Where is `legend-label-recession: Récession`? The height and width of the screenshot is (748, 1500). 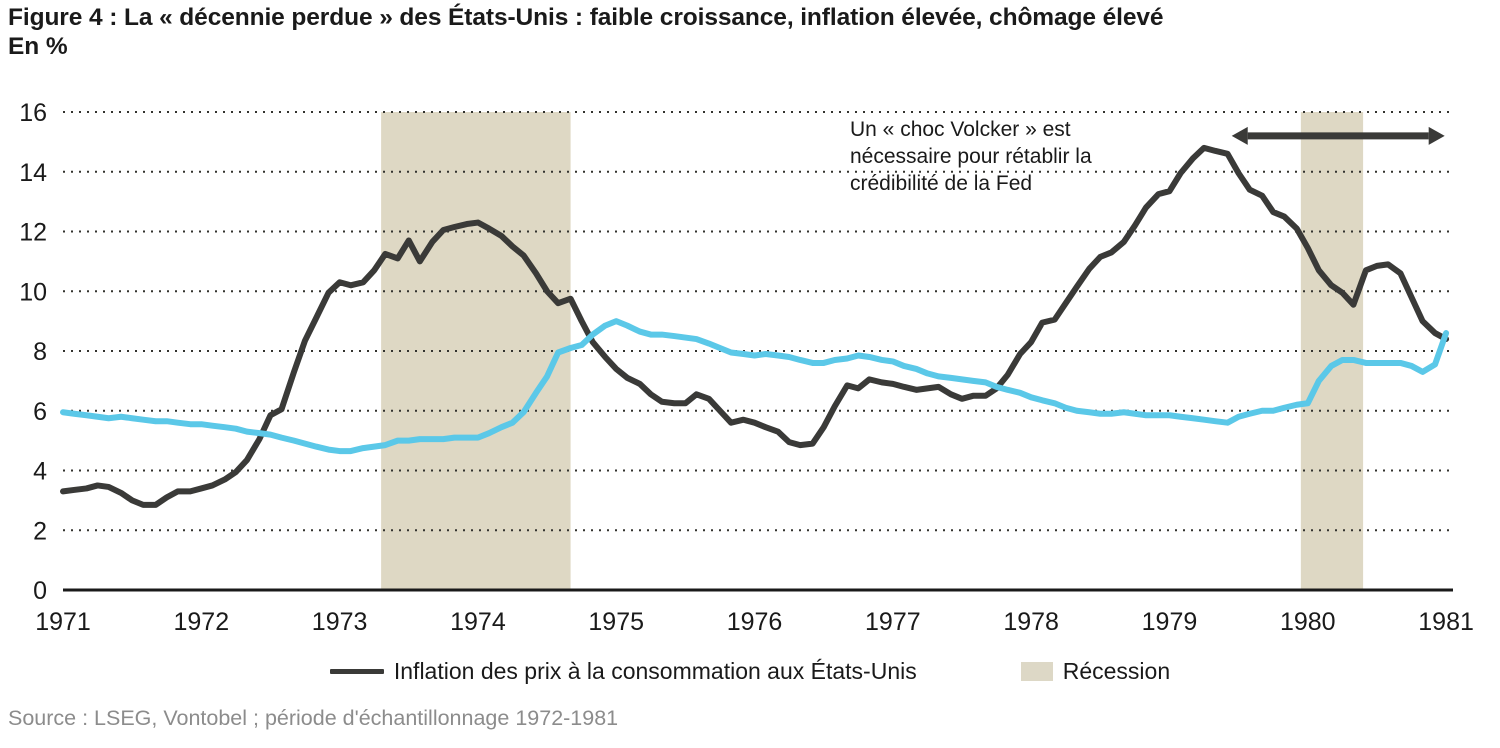
legend-label-recession: Récession is located at coordinates (1116, 670).